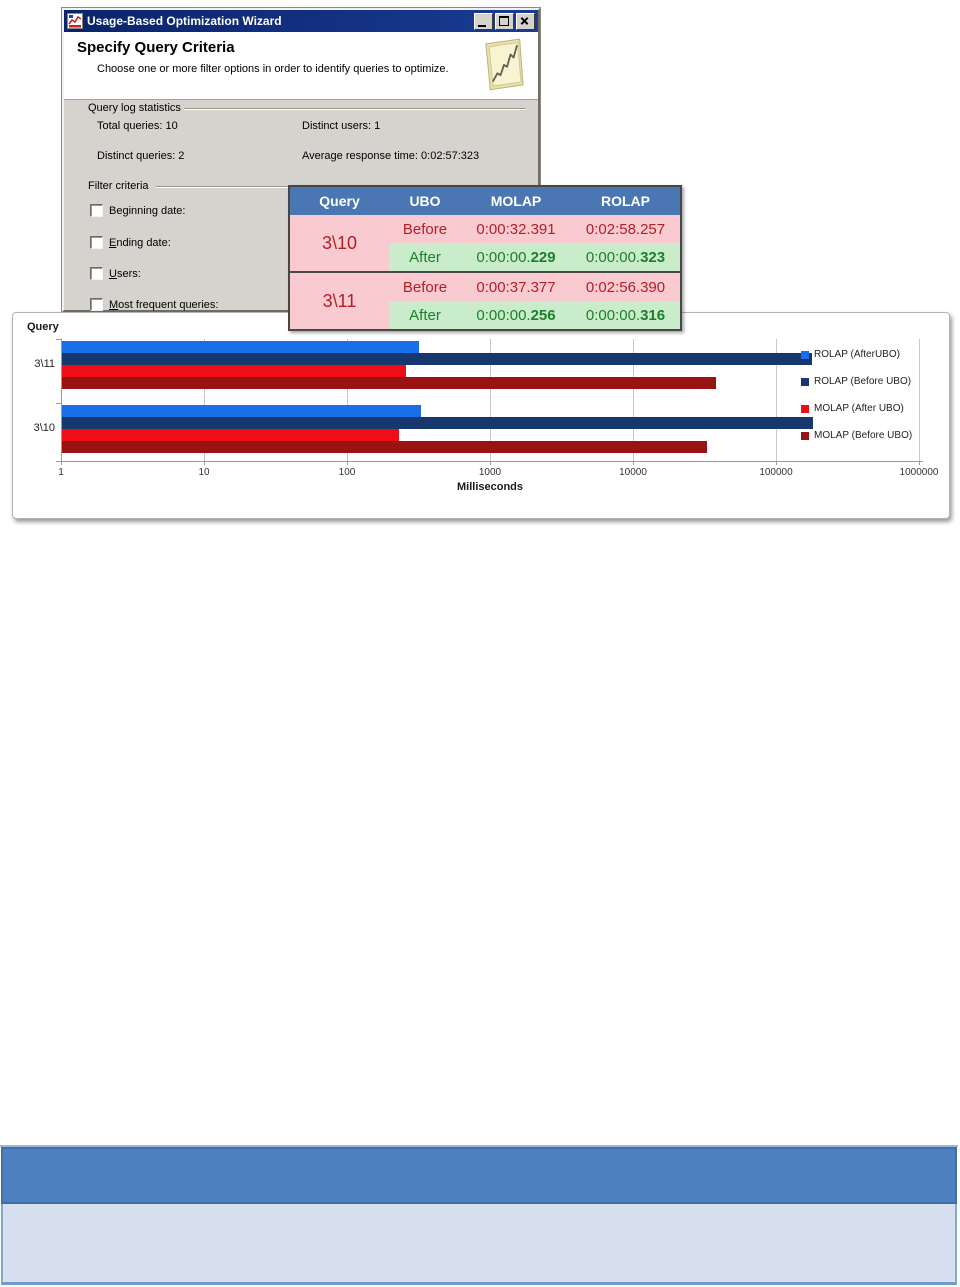  What do you see at coordinates (626, 286) in the screenshot?
I see `rolap-time-cell: 0:02:56.390` at bounding box center [626, 286].